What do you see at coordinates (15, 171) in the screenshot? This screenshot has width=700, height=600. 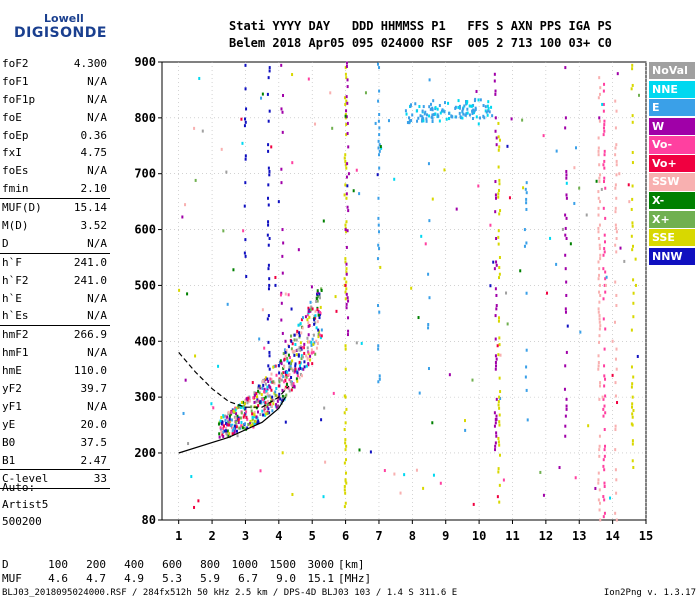 I see `param-label: foEs` at bounding box center [15, 171].